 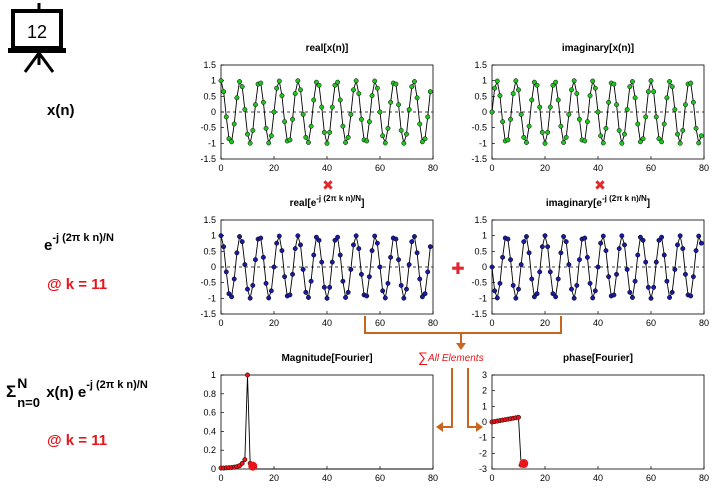 I want to click on y-tick-label: 0.5, so click(x=480, y=251).